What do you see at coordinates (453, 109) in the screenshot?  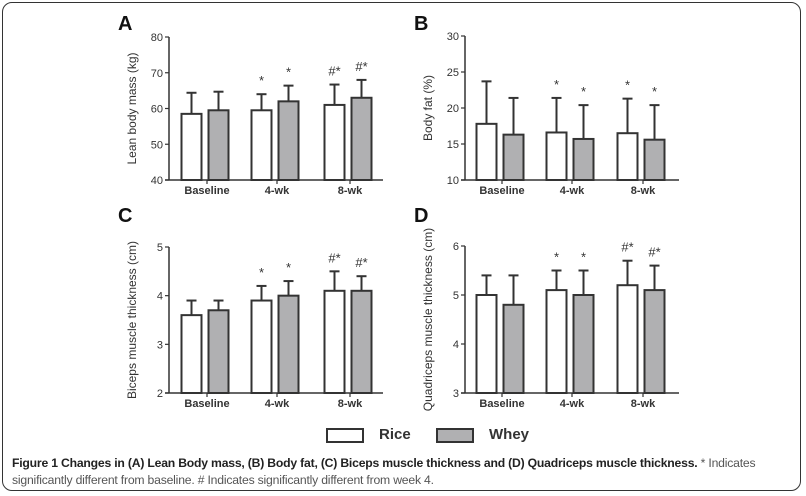 I see `y-tick-label: 20` at bounding box center [453, 109].